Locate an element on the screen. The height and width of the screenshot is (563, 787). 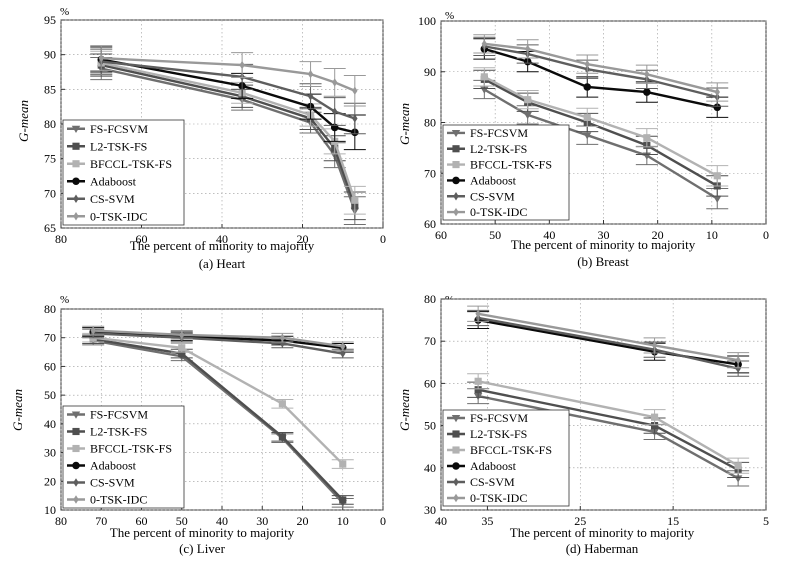
panel-title: (a) Heart is located at coordinates (222, 263).